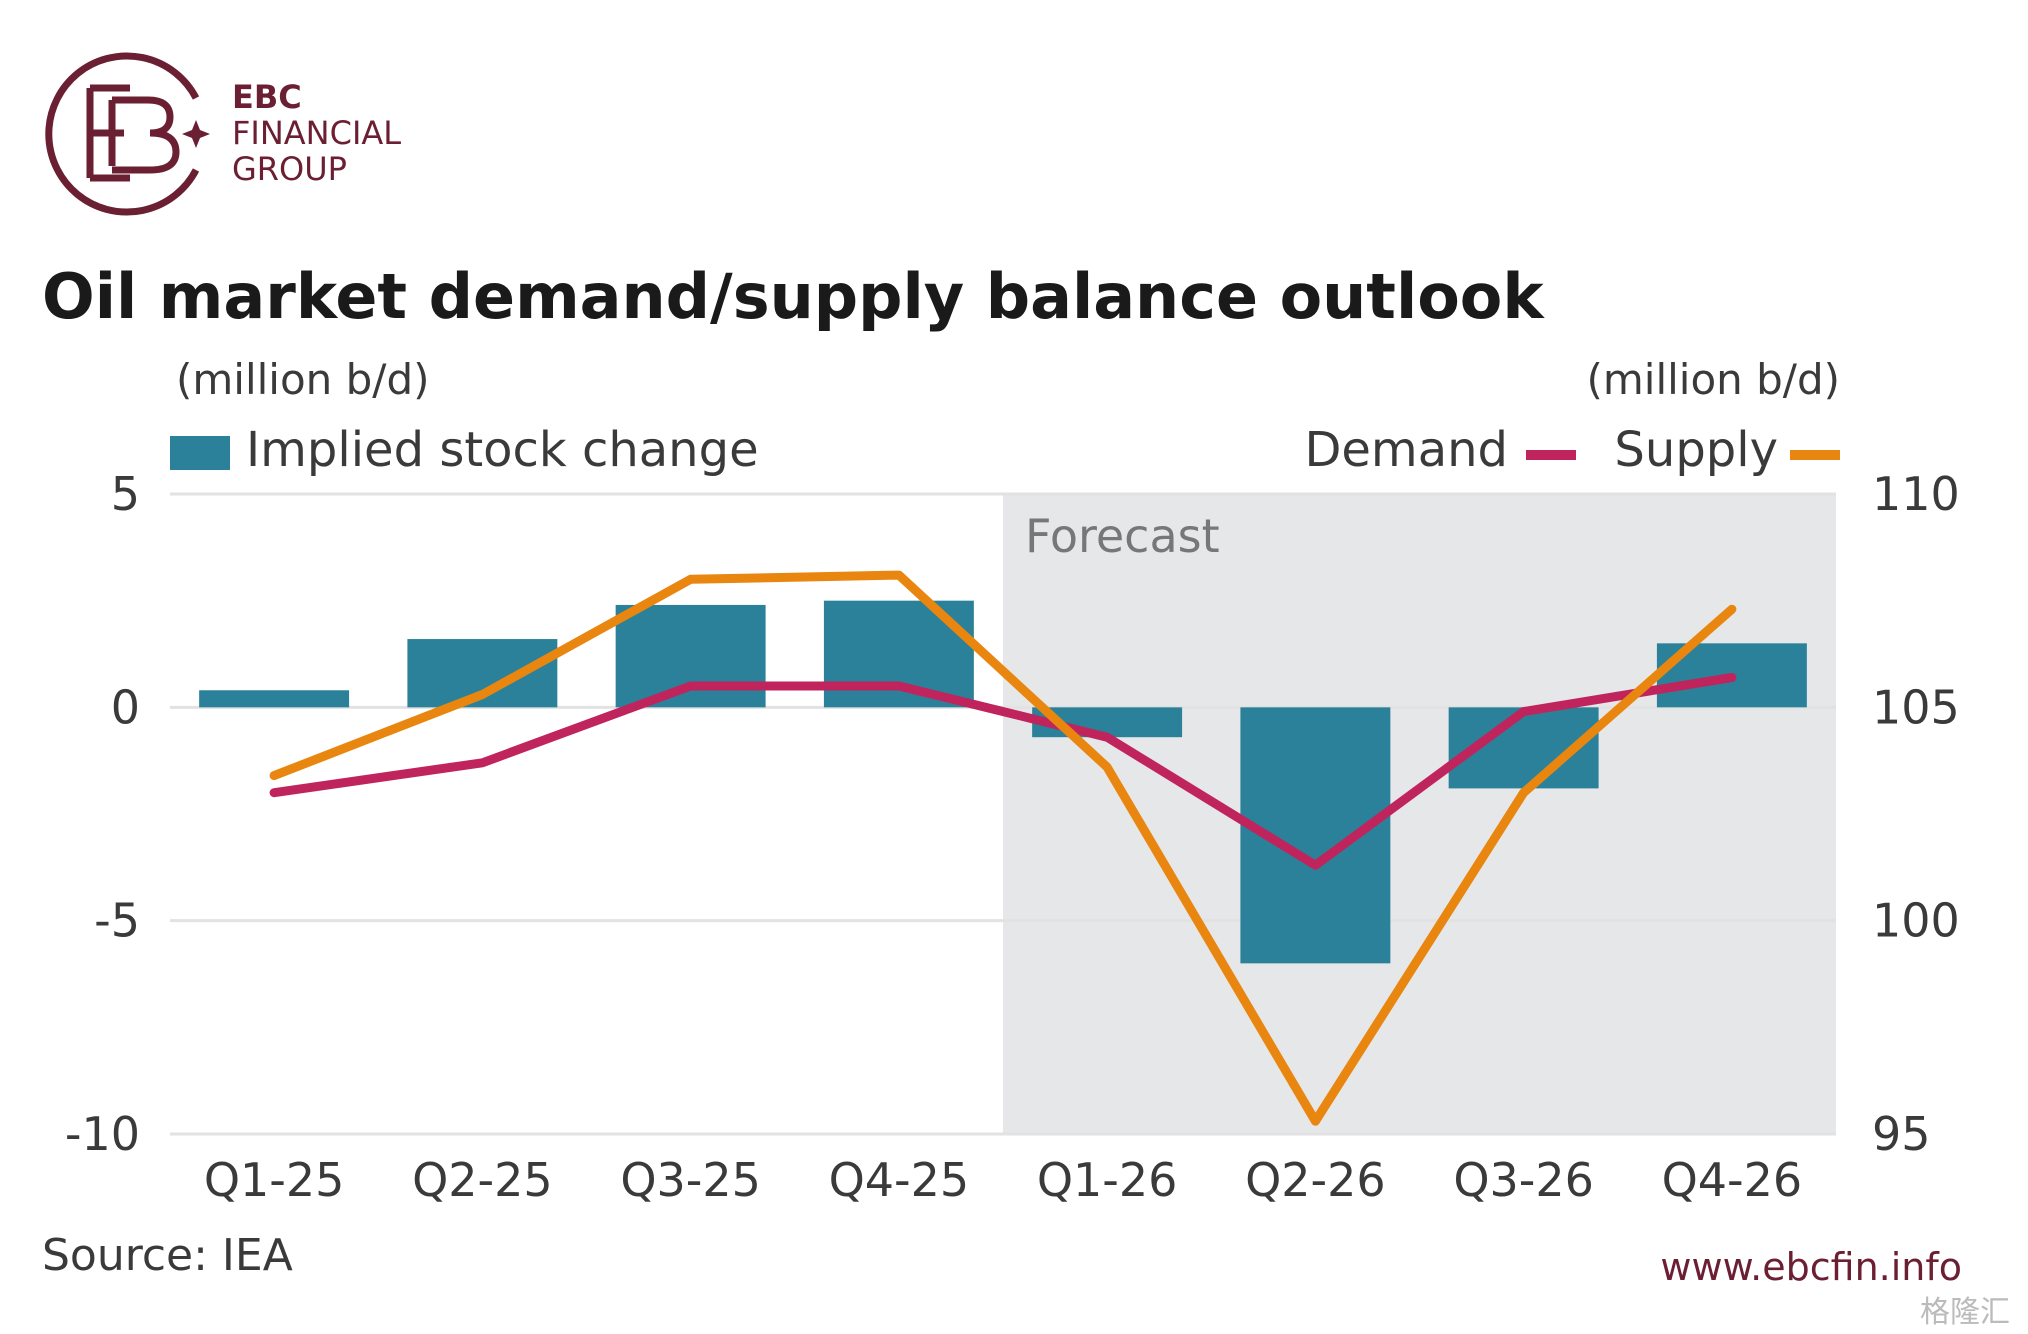  What do you see at coordinates (102, 1134) in the screenshot?
I see `left-tick-label: -10` at bounding box center [102, 1134].